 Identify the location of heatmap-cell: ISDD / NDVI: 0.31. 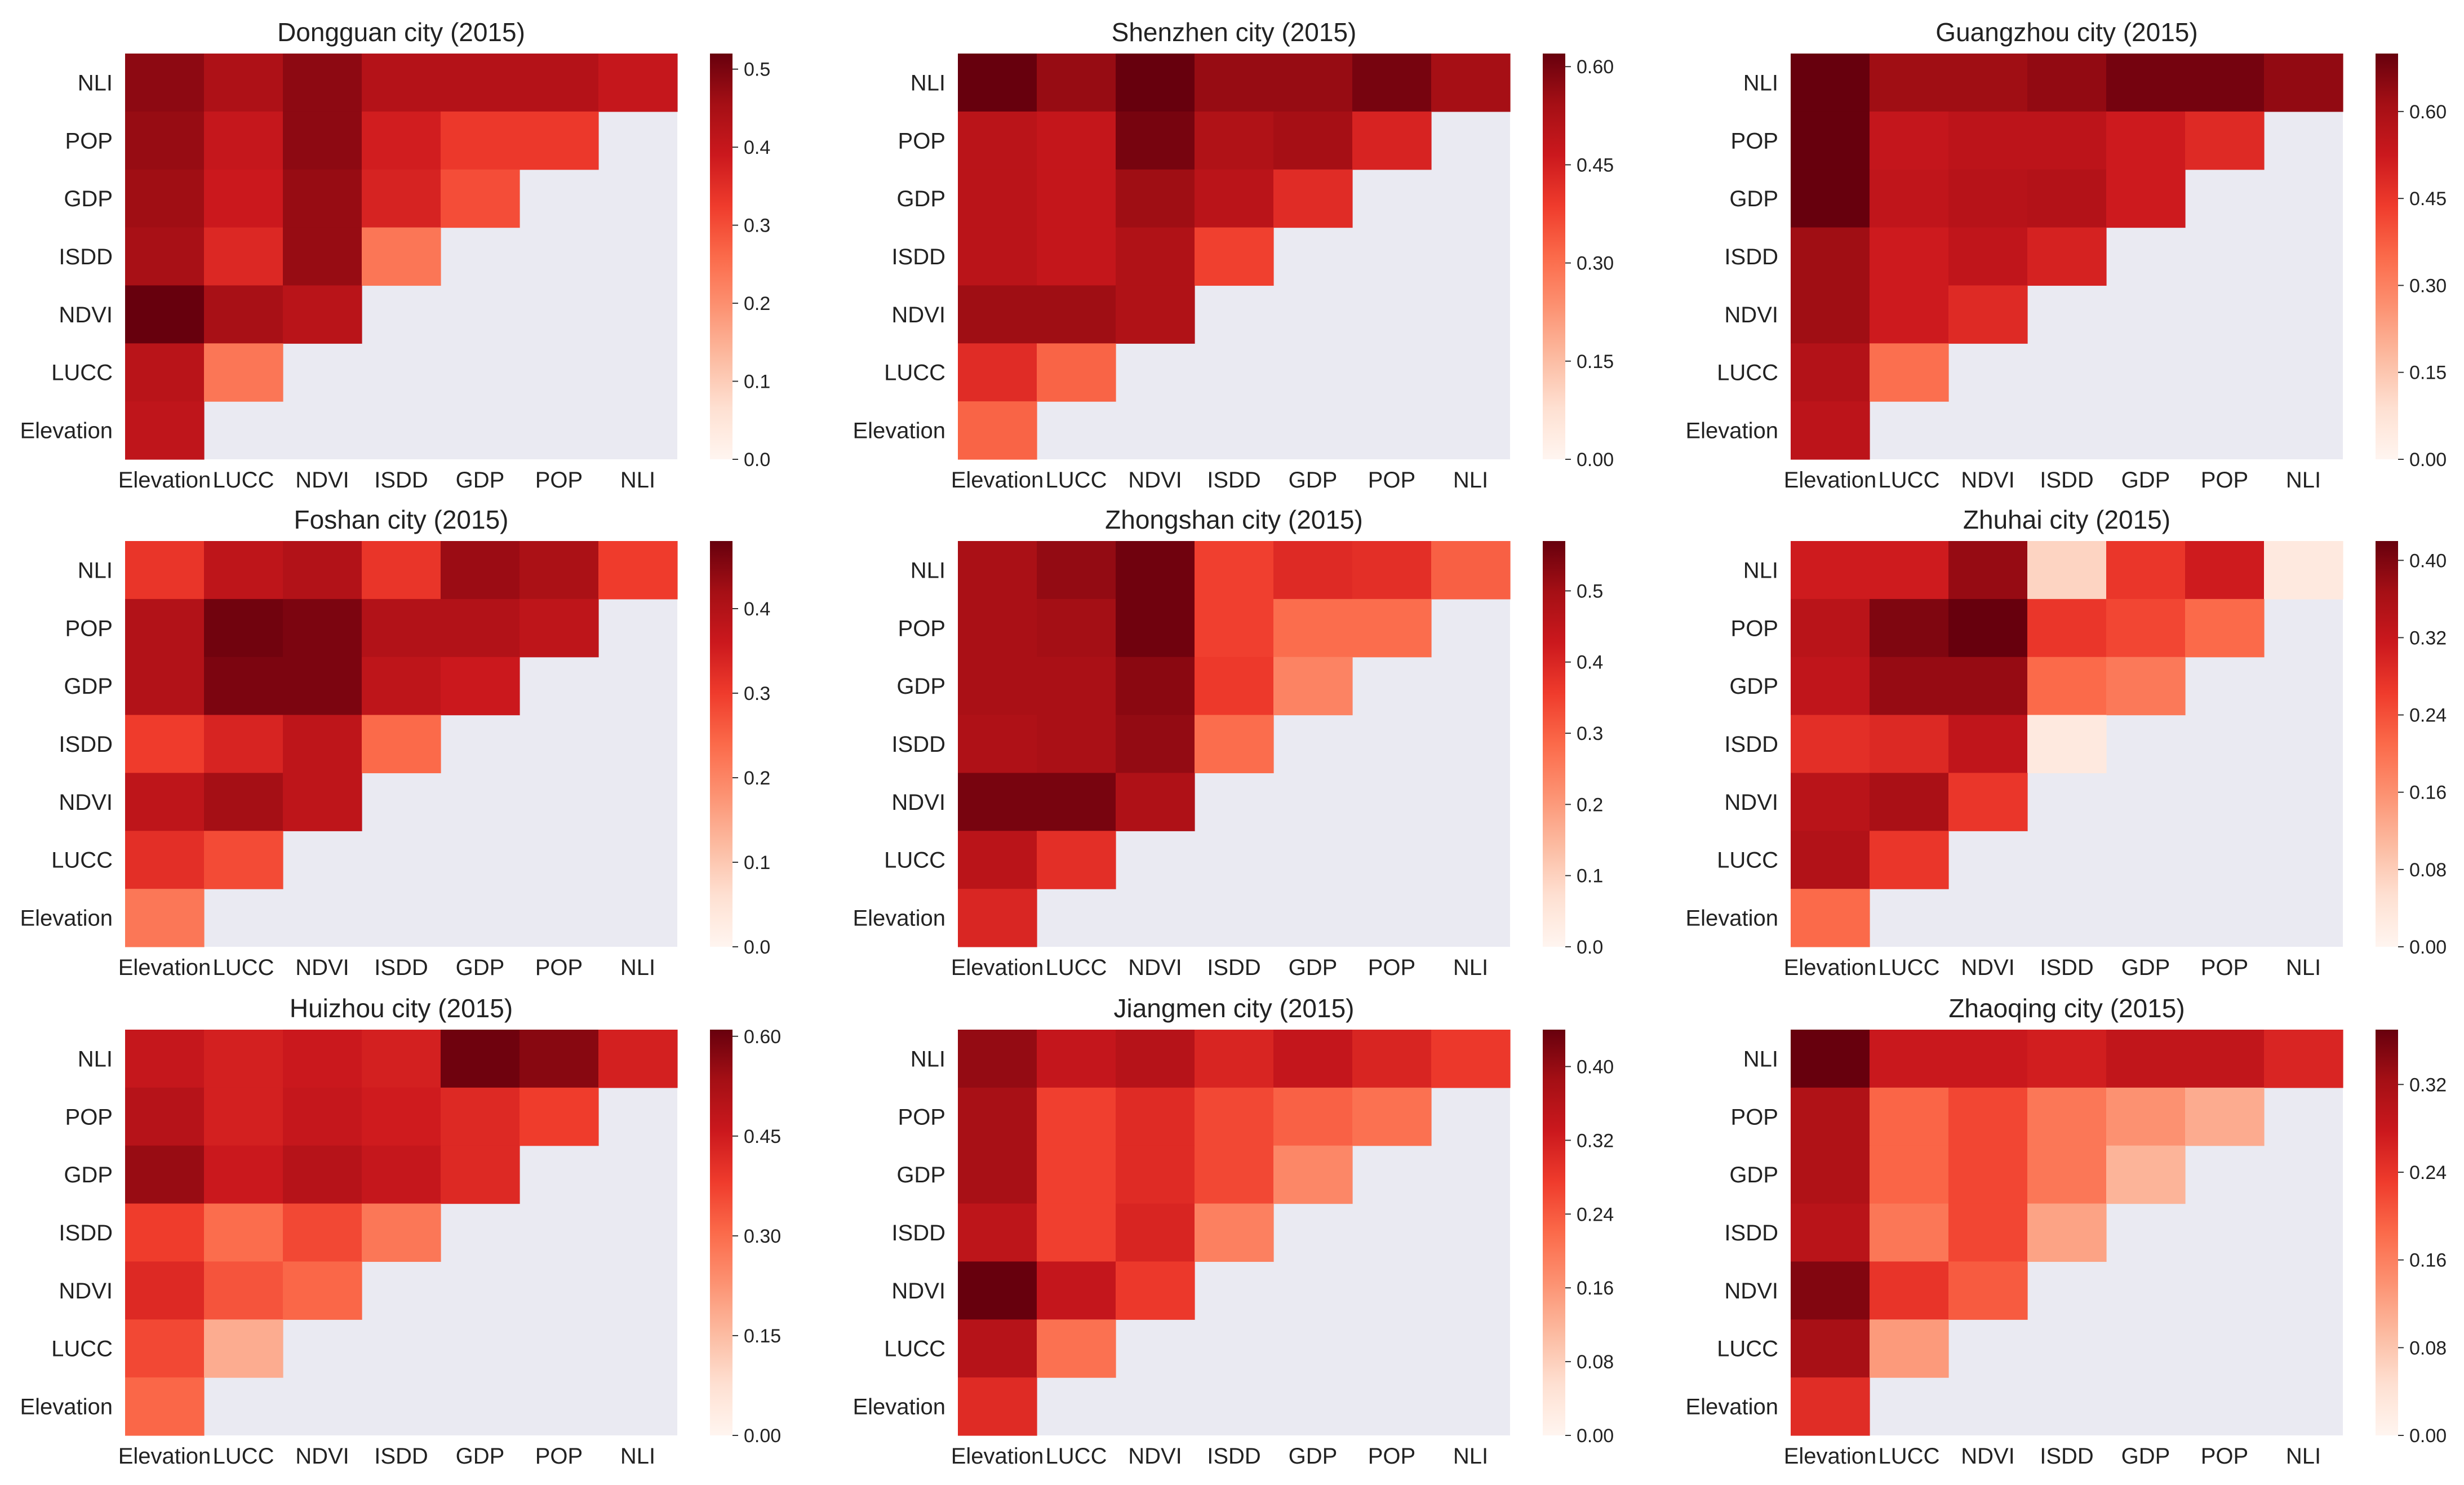
(1155, 1232).